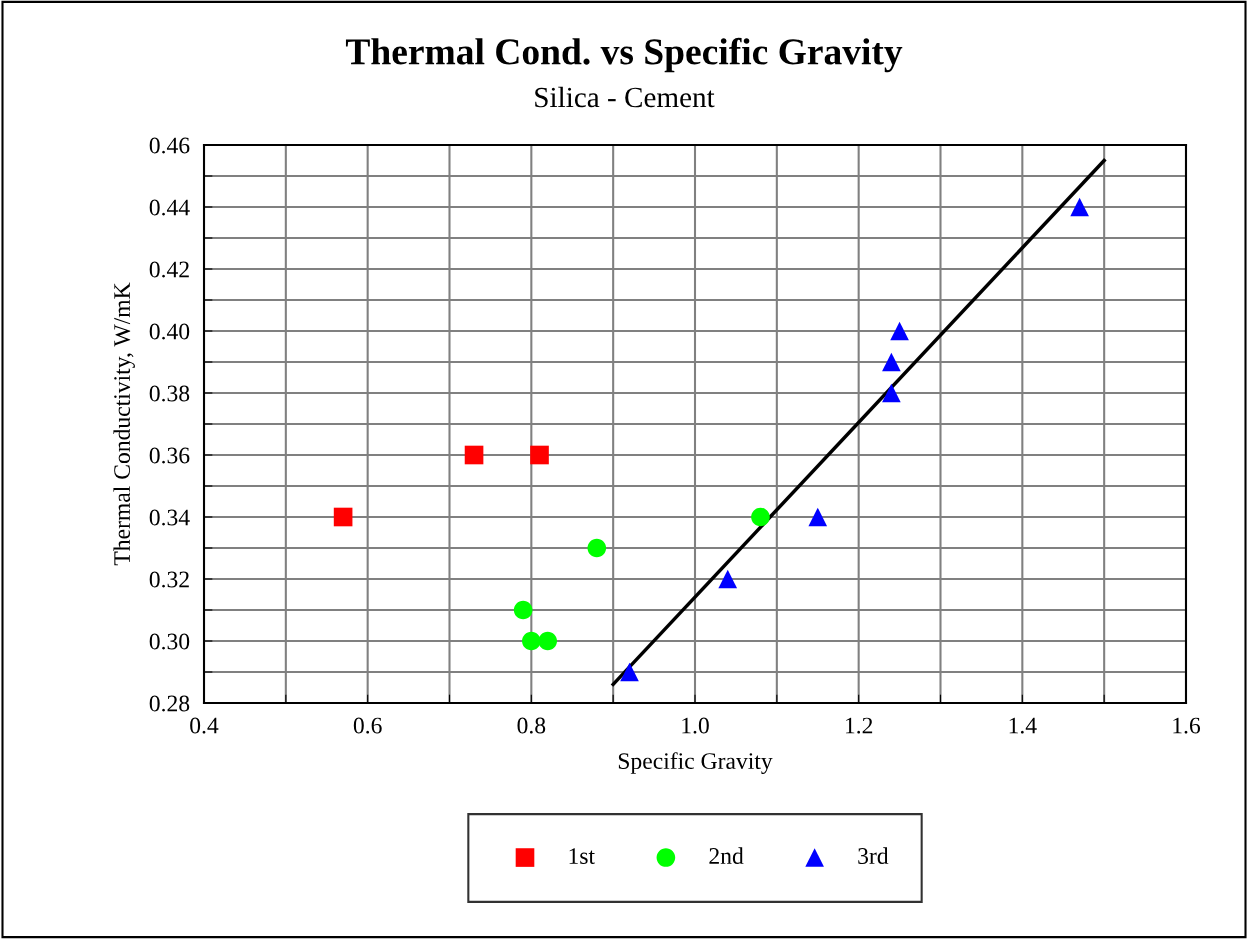 This screenshot has height=939, width=1248. I want to click on chart-subtitle: Silica - Cement, so click(625, 97).